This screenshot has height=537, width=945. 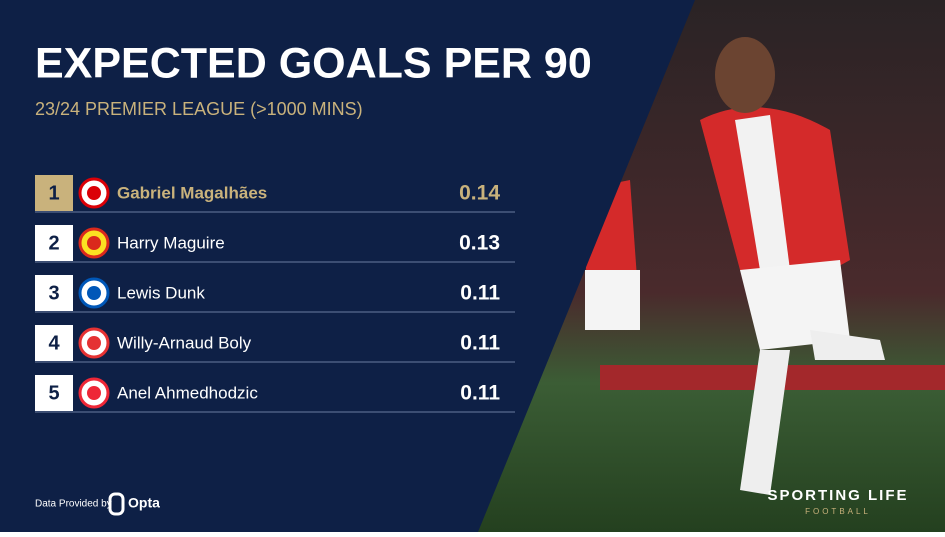 I want to click on rank: 5, so click(x=53, y=393).